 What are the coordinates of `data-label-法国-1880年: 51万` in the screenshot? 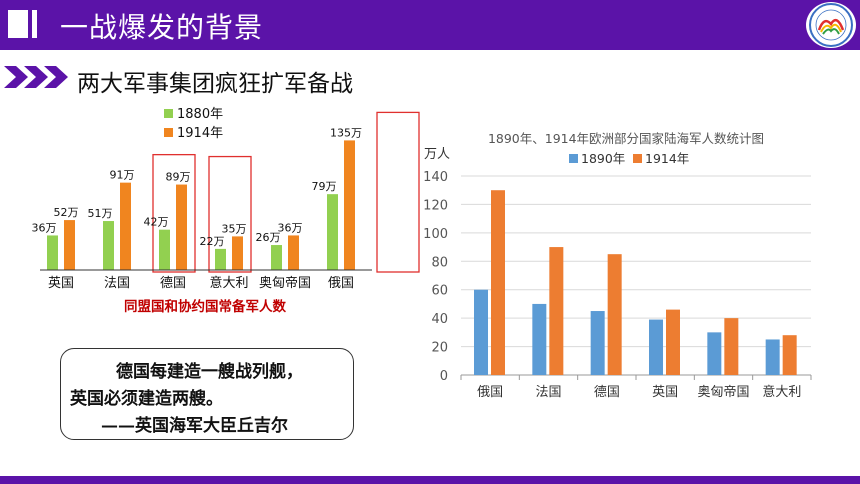 It's located at (100, 213).